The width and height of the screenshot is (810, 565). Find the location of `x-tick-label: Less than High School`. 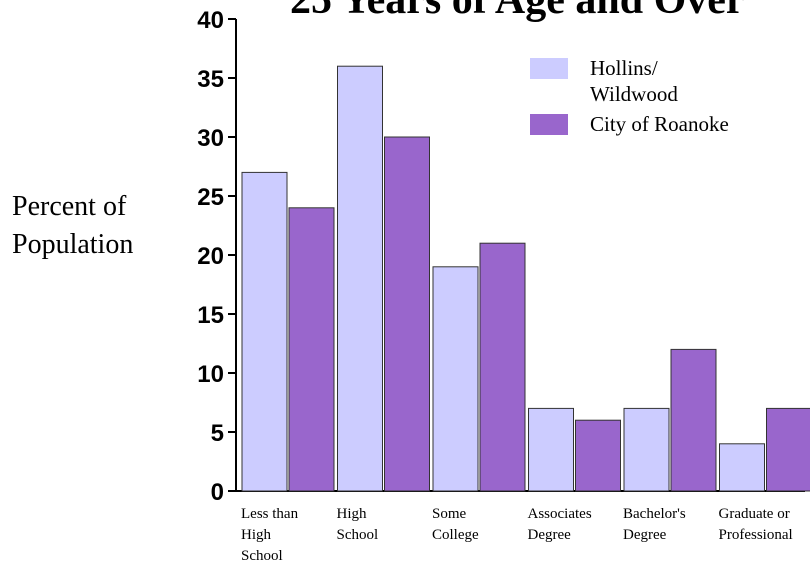

x-tick-label: Less than High School is located at coordinates (270, 535).